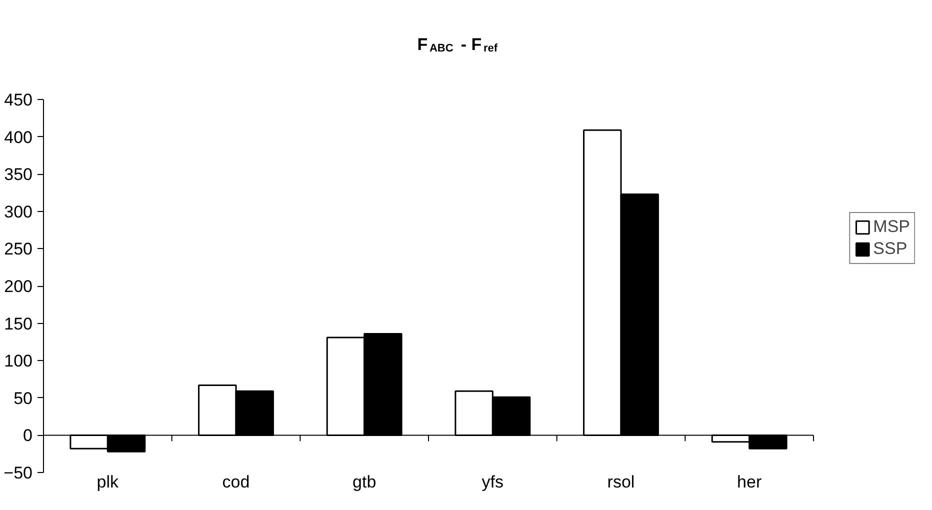  Describe the element at coordinates (621, 482) in the screenshot. I see `x-tick-label: rsol` at that location.